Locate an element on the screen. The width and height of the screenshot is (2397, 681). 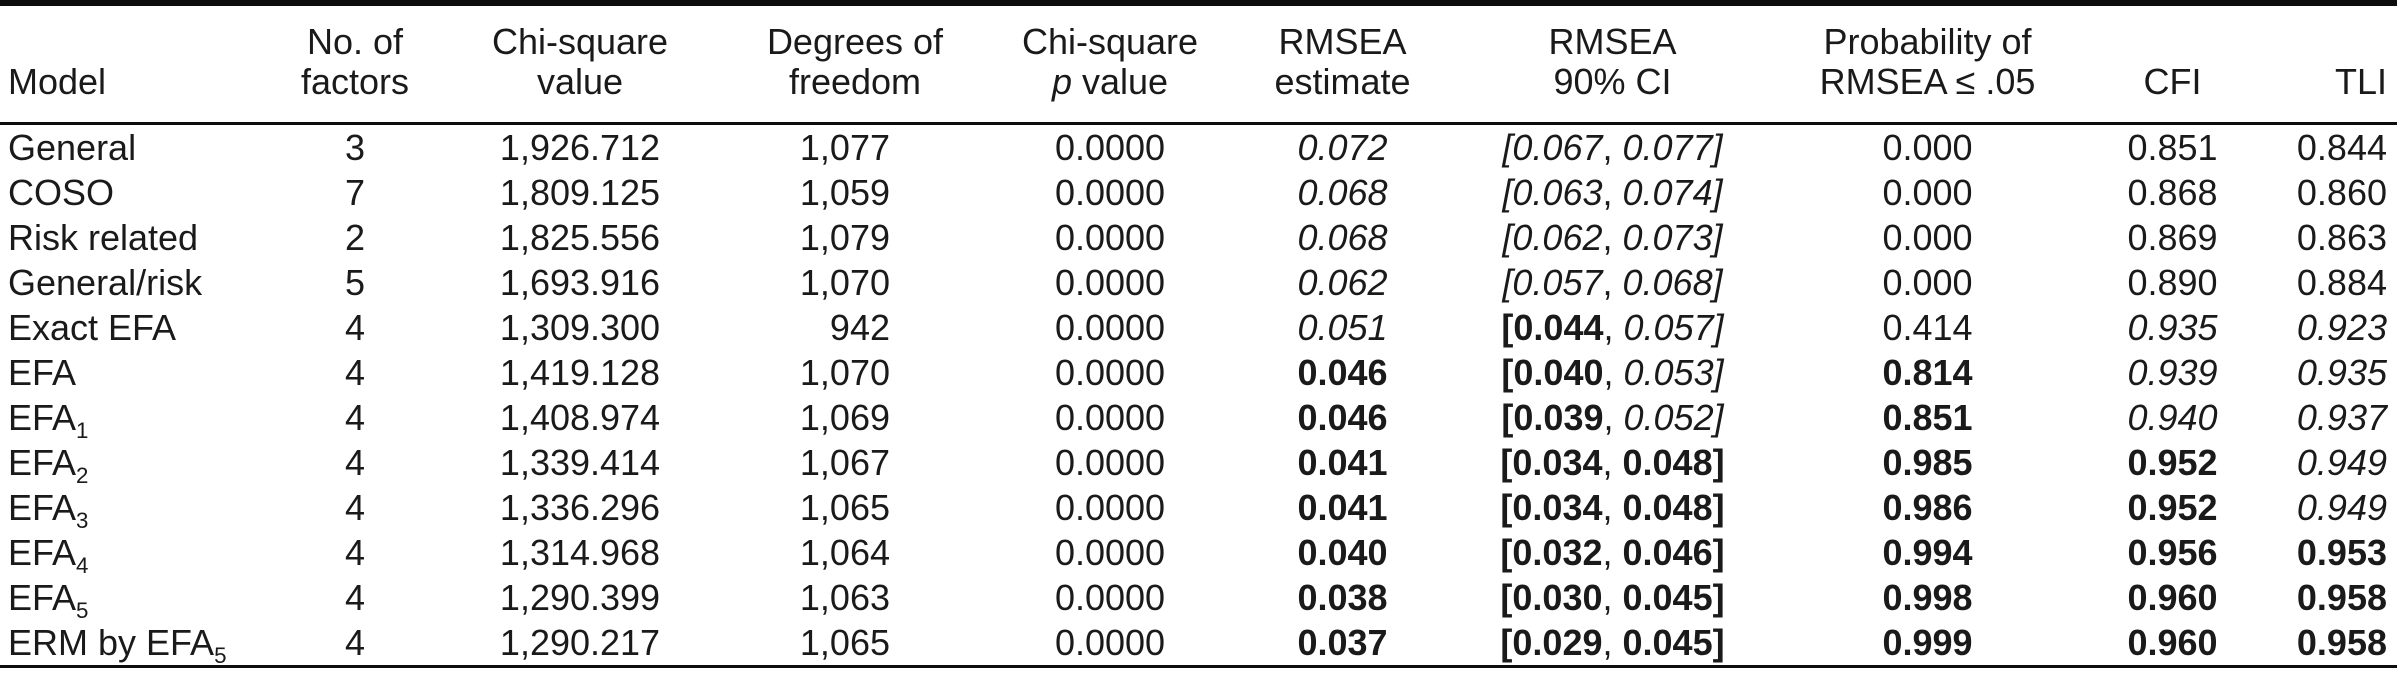
cell-value: ERM by EFA is located at coordinates (111, 642).